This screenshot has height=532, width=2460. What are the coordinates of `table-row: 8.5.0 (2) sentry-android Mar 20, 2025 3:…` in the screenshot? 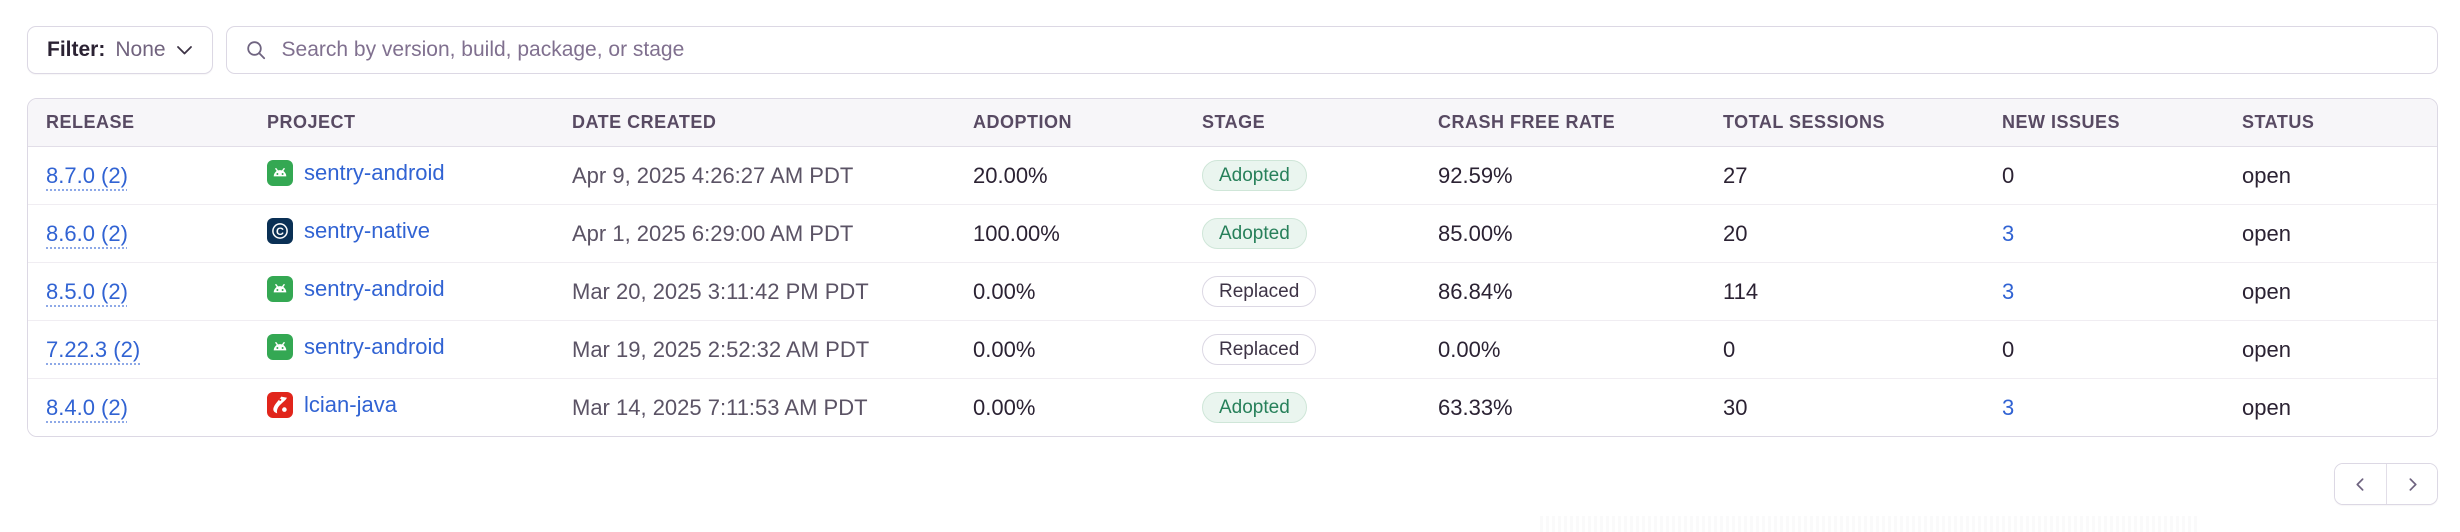 It's located at (1232, 292).